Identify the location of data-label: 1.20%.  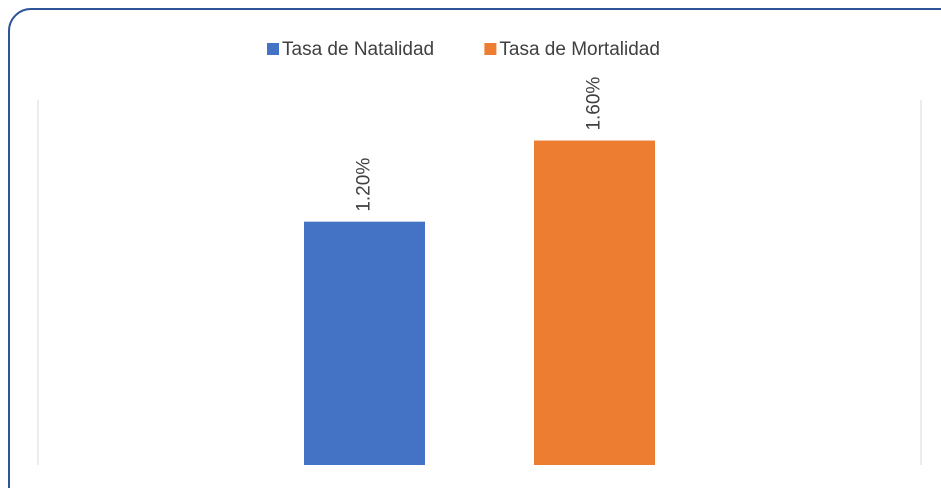
(364, 185).